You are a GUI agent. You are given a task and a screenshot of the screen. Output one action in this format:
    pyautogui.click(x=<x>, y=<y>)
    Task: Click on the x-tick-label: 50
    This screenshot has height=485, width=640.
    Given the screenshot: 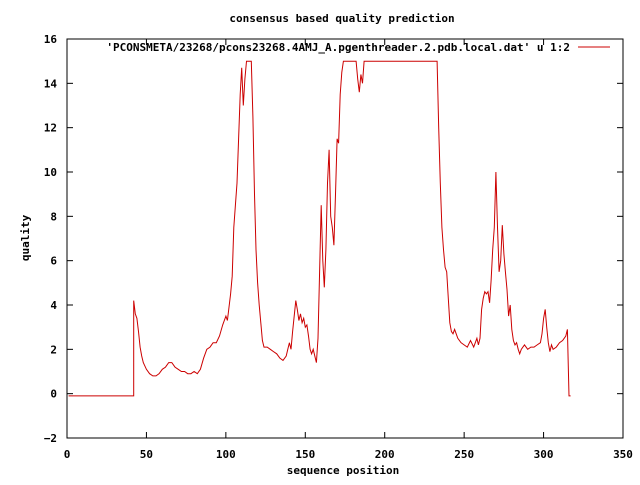 What is the action you would take?
    pyautogui.click(x=146, y=454)
    